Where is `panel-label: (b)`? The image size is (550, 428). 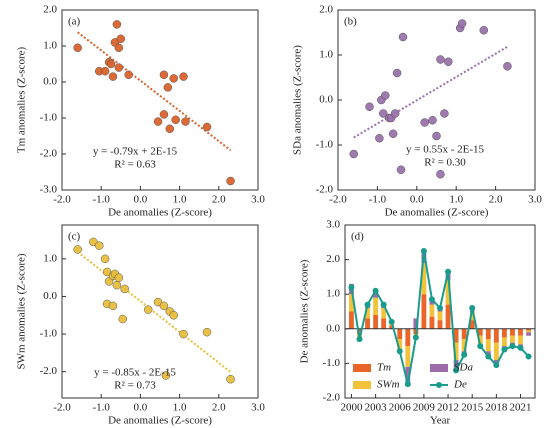
panel-label: (b) is located at coordinates (350, 22).